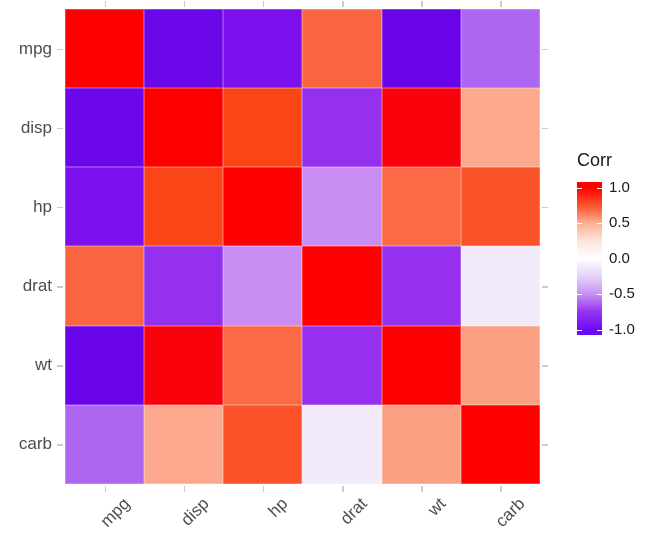 This screenshot has width=651, height=547. What do you see at coordinates (43, 365) in the screenshot?
I see `y-axis-label: wt` at bounding box center [43, 365].